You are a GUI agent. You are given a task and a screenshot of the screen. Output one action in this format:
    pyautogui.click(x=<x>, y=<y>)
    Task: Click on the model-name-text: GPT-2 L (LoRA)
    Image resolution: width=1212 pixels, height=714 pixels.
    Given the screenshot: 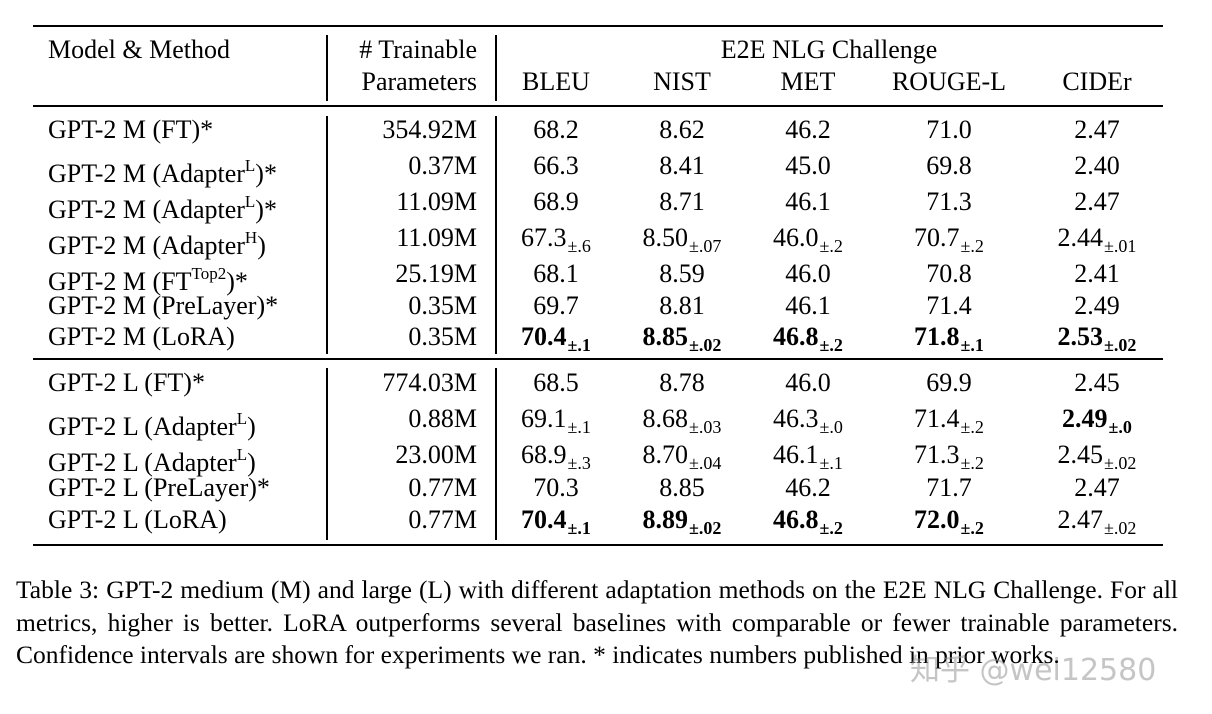 What is the action you would take?
    pyautogui.click(x=137, y=519)
    